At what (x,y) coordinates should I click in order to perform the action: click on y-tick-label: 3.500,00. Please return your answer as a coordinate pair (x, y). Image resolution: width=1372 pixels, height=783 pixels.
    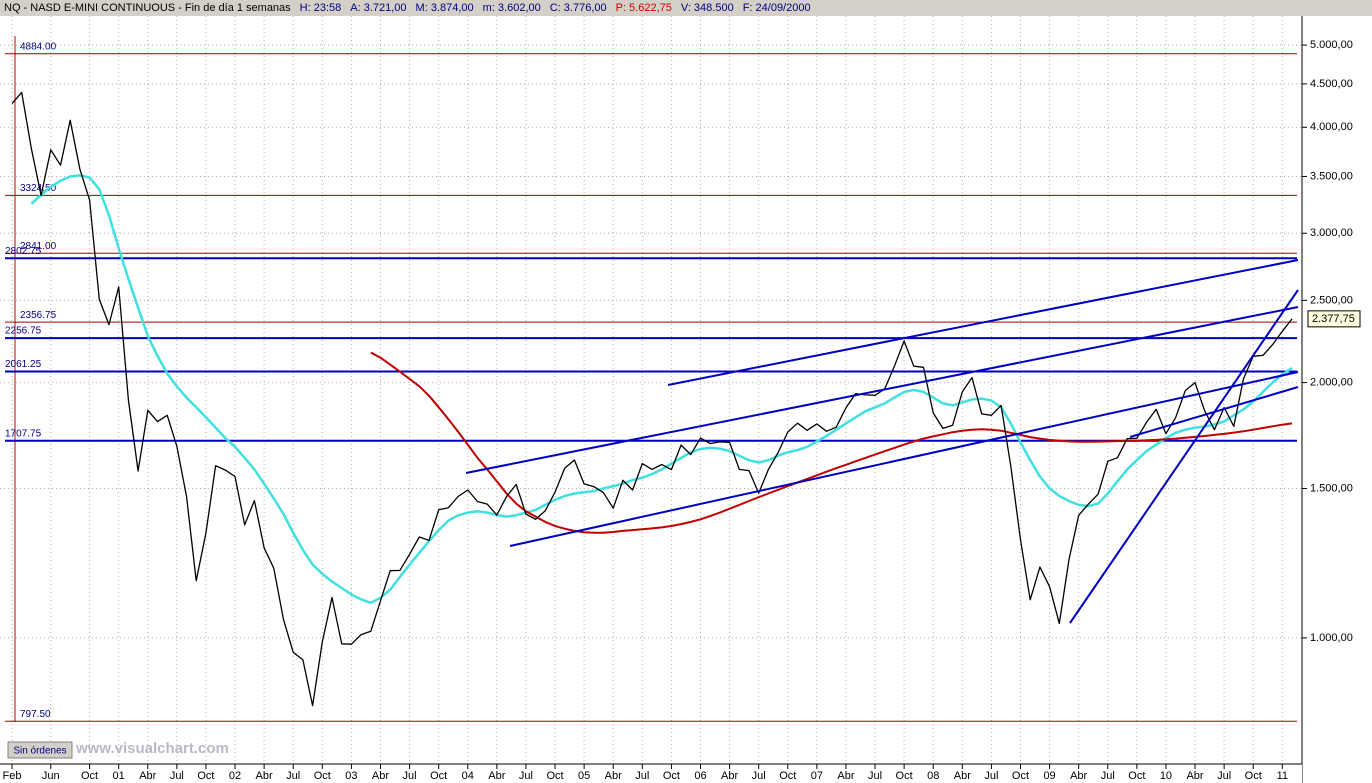
    Looking at the image, I should click on (1331, 176).